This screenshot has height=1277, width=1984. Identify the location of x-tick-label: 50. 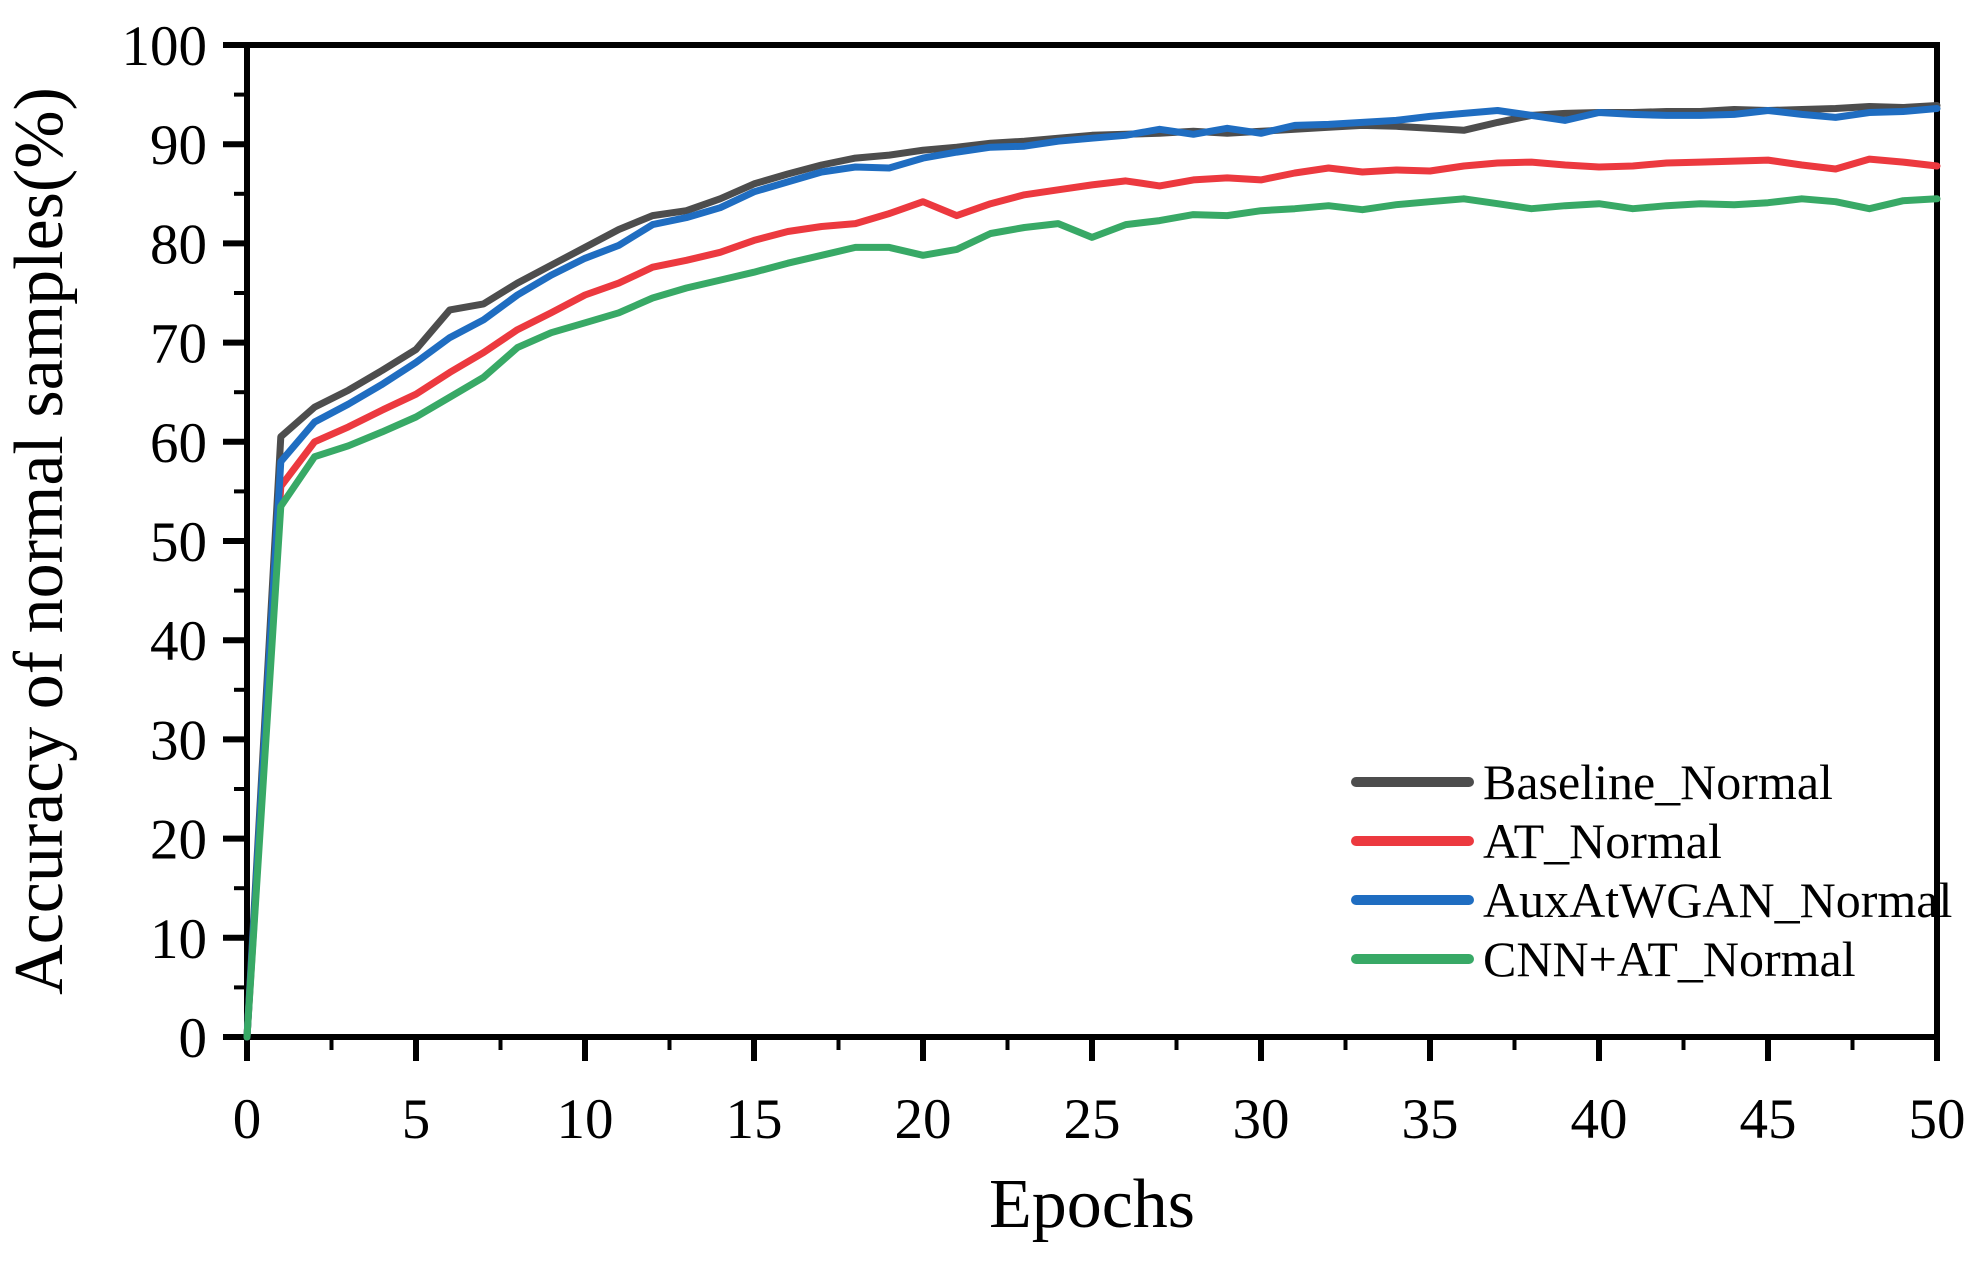
(1937, 1119).